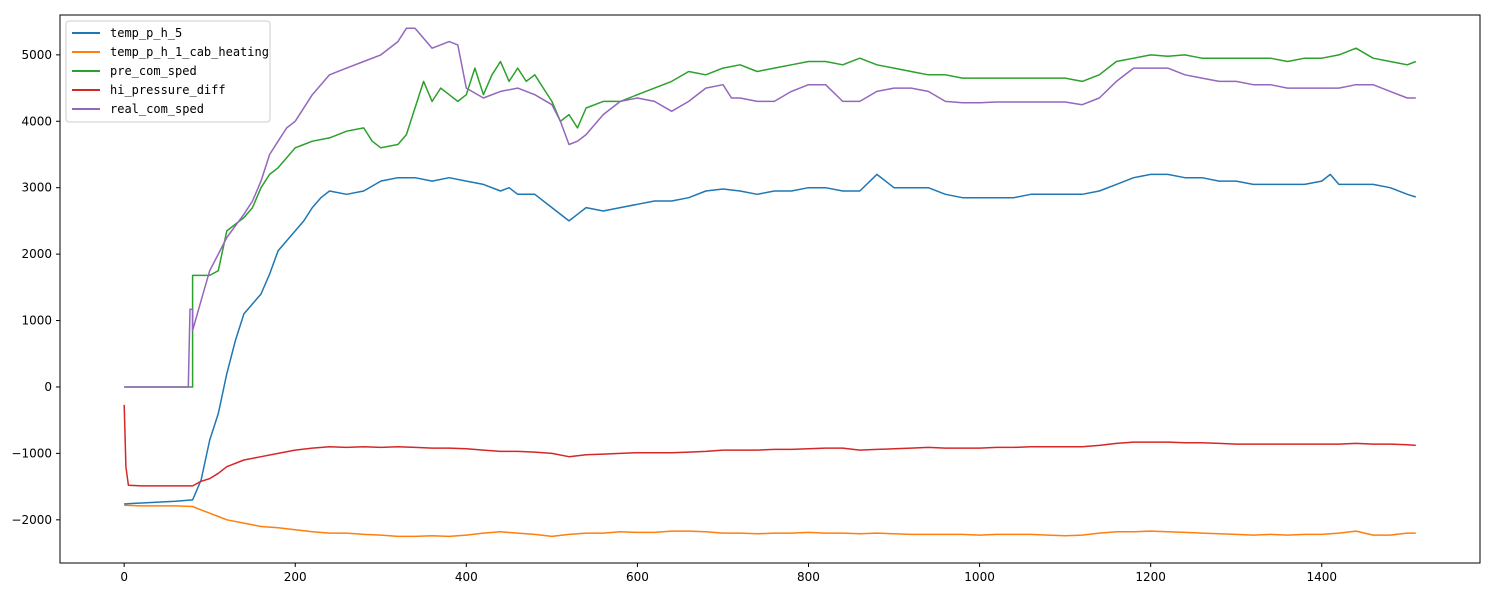 This screenshot has height=604, width=1500. Describe the element at coordinates (31, 453) in the screenshot. I see `y-tick-label: −1000` at that location.